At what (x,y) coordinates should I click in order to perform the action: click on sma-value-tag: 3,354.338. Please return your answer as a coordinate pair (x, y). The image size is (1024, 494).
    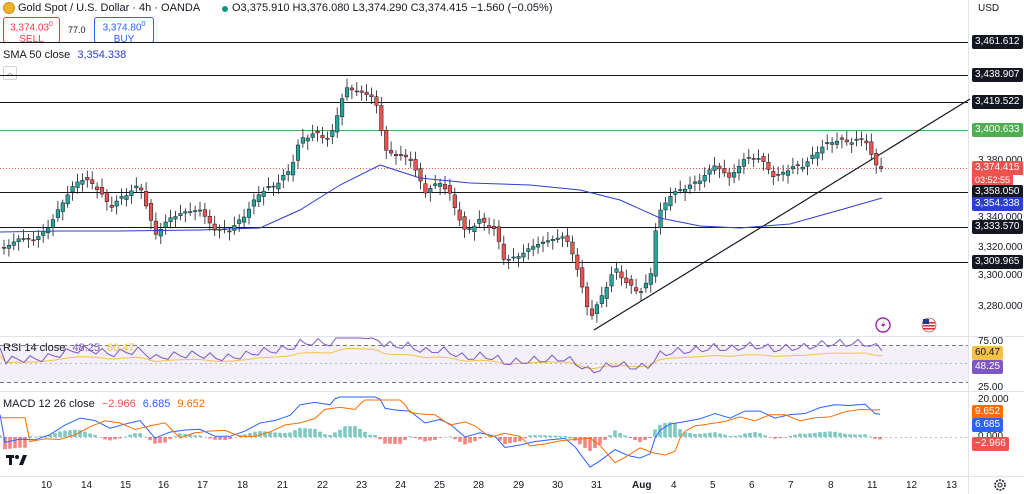
    Looking at the image, I should click on (997, 204).